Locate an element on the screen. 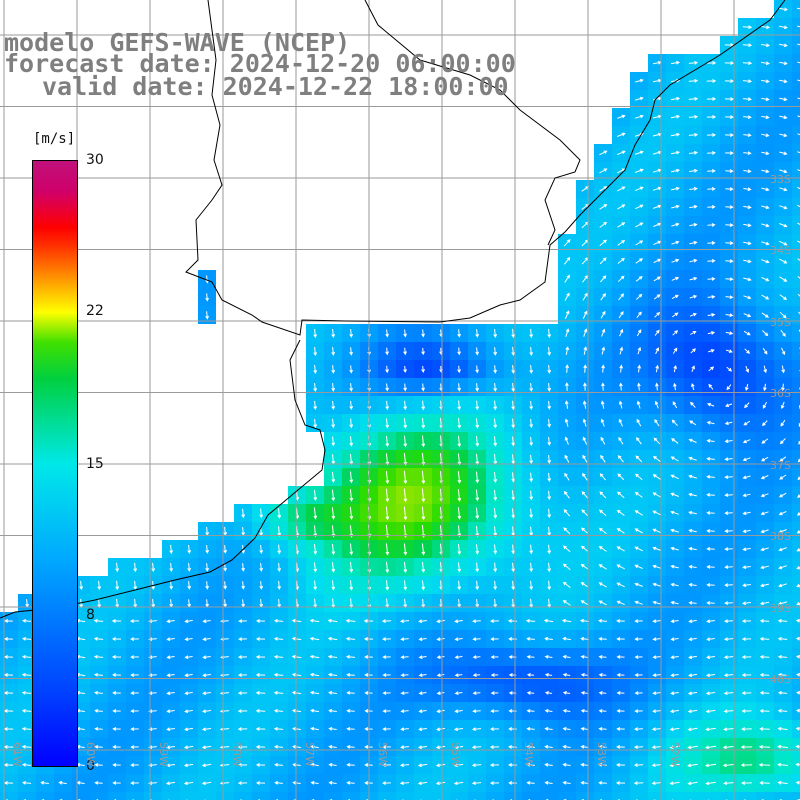  lon-label-60w: 60W is located at coordinates (90, 754).